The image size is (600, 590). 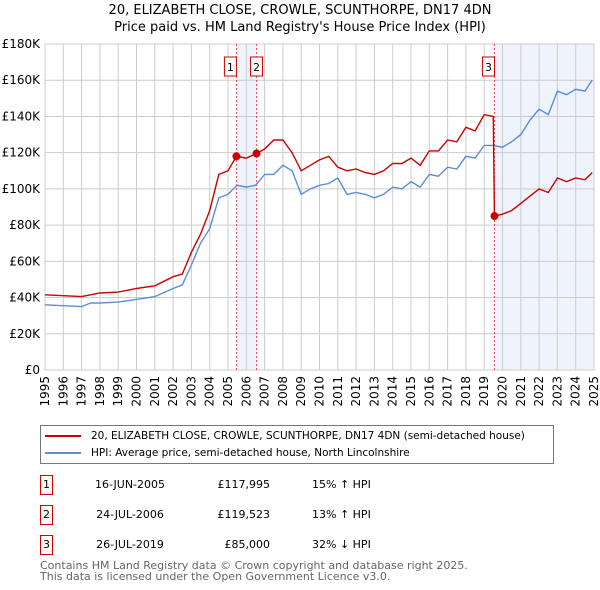 What do you see at coordinates (283, 391) in the screenshot?
I see `x-tick-label: 2008` at bounding box center [283, 391].